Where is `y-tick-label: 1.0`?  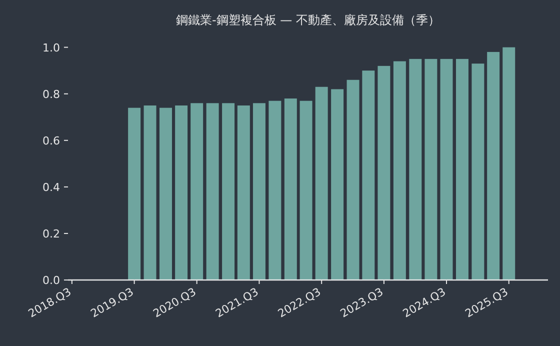
y-tick-label: 1.0 is located at coordinates (51, 47).